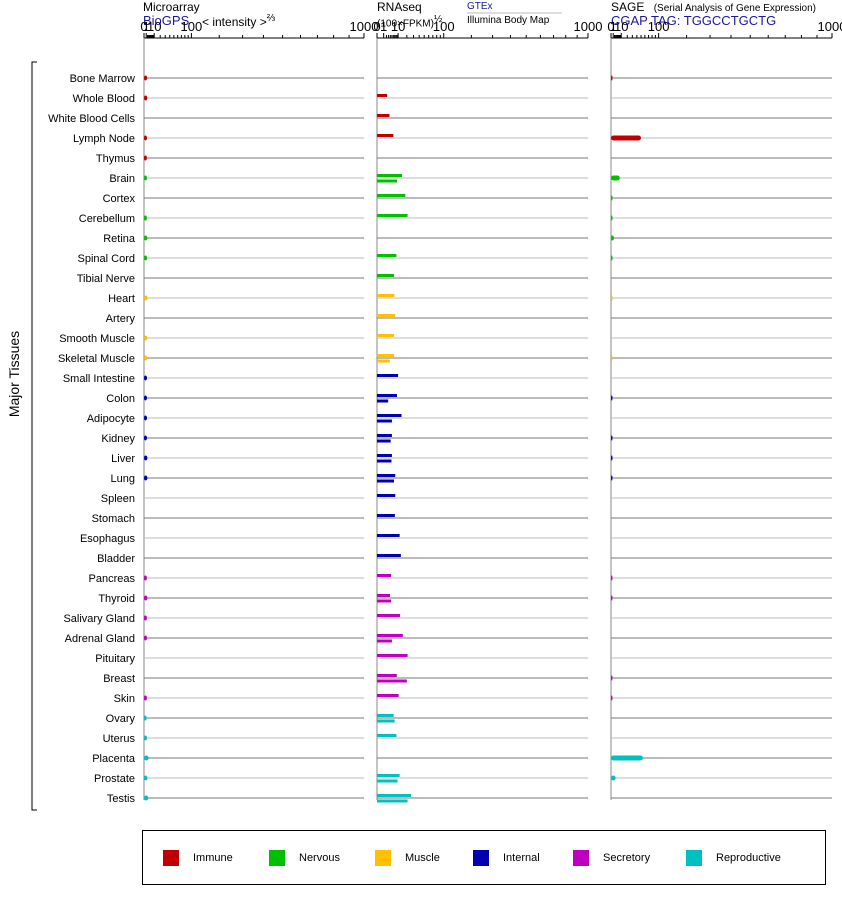  Describe the element at coordinates (119, 239) in the screenshot. I see `tissue-label: Retina` at that location.